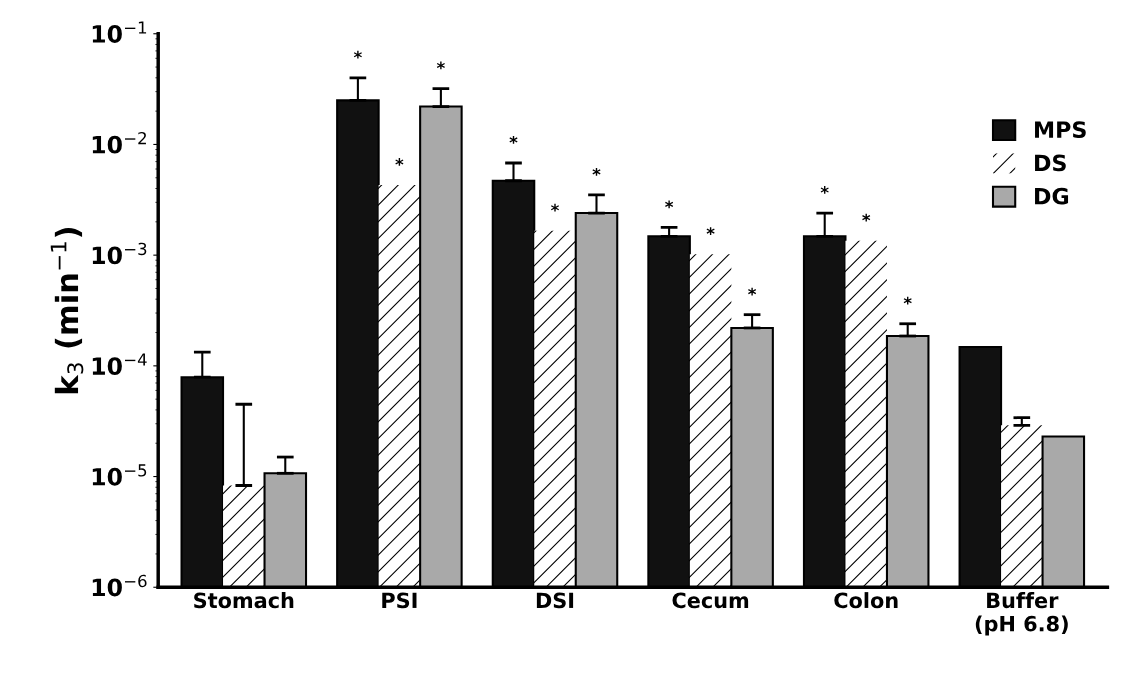  What do you see at coordinates (244, 600) in the screenshot?
I see `x-tick-label: Stomach` at bounding box center [244, 600].